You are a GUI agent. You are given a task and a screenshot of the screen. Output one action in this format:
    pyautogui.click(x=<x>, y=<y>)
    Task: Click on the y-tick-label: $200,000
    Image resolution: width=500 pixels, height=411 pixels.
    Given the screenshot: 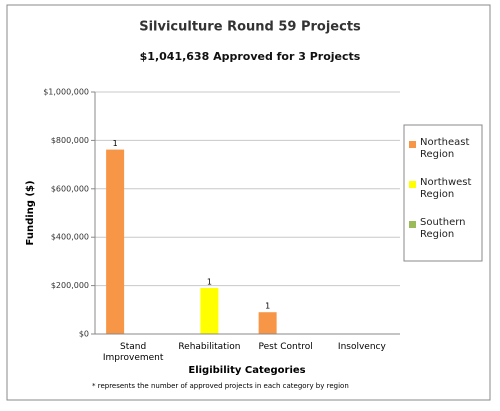 What is the action you would take?
    pyautogui.click(x=70, y=285)
    